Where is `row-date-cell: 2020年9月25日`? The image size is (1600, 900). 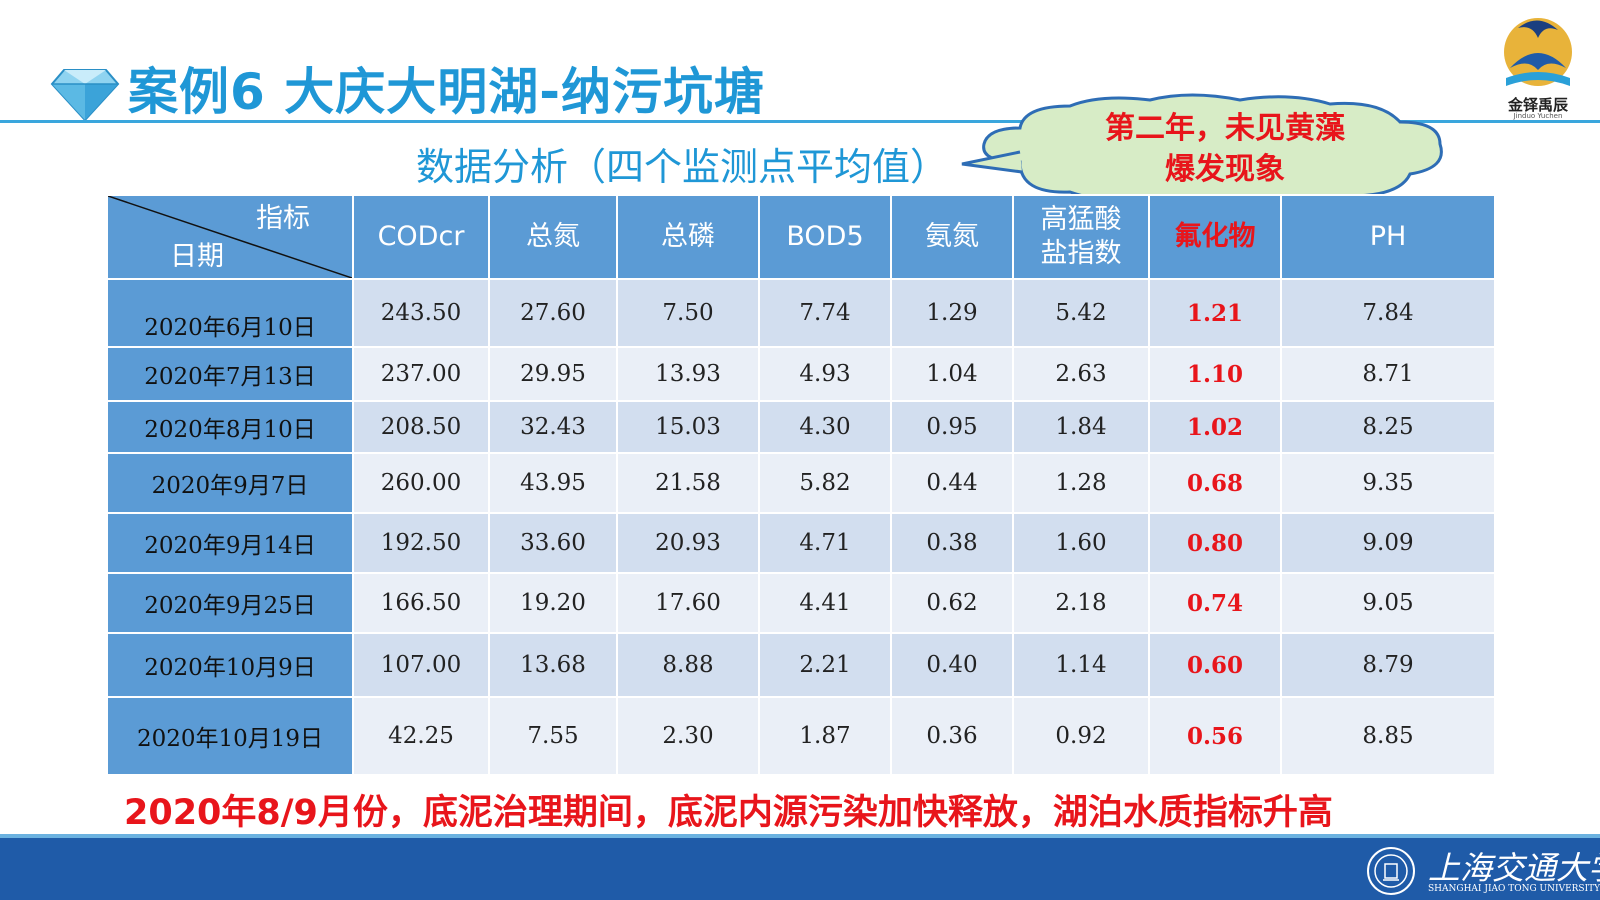
row-date-cell: 2020年9月25日 is located at coordinates (230, 603).